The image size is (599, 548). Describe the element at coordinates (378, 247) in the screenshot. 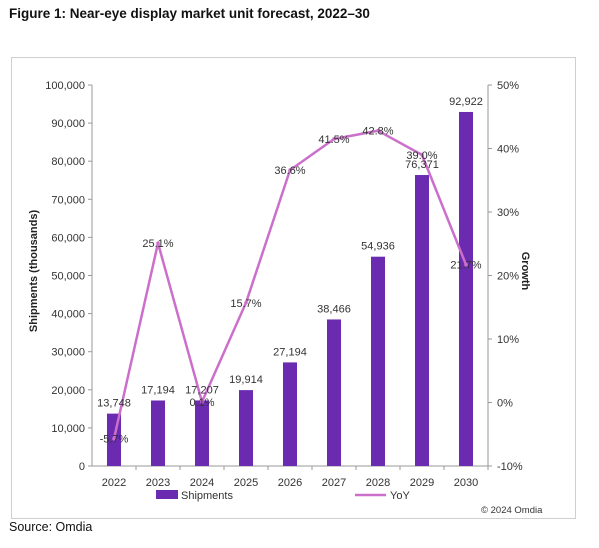

I see `bar-data-label: 54,936` at that location.